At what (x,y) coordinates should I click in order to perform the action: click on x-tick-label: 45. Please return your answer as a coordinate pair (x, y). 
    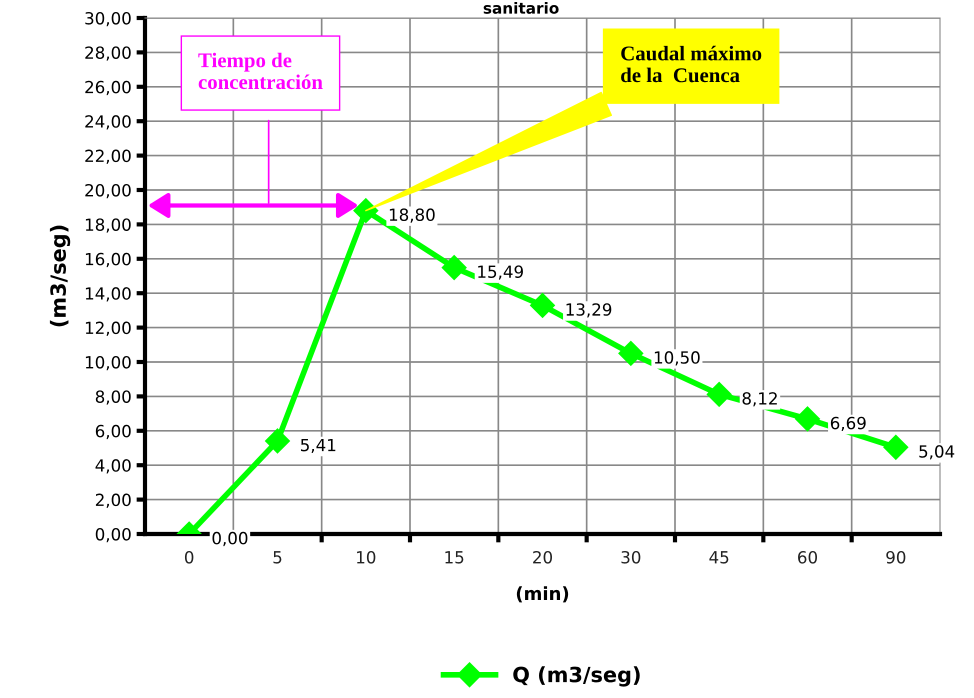
    Looking at the image, I should click on (718, 557).